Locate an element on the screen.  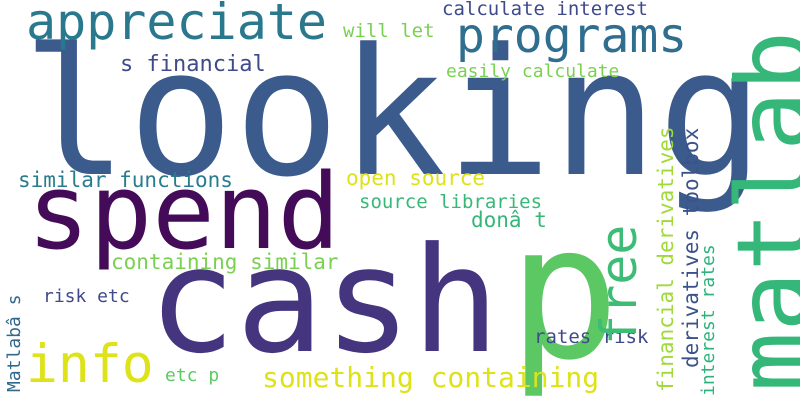
word-programs: programs is located at coordinates (572, 36).